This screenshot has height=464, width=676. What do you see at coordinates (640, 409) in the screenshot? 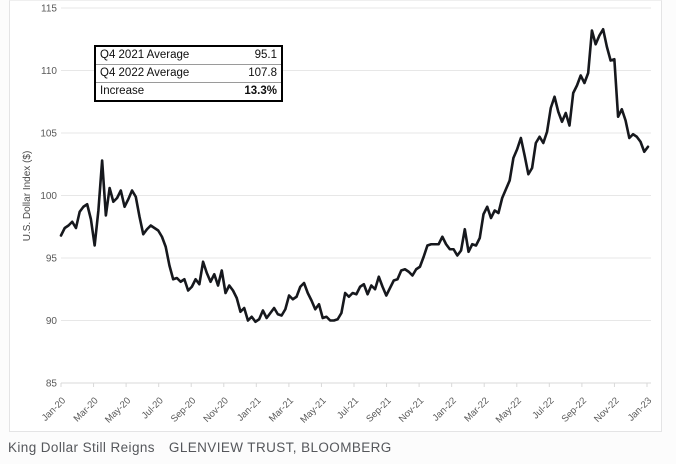
I see `svg-text: Jan-23` at bounding box center [640, 409].